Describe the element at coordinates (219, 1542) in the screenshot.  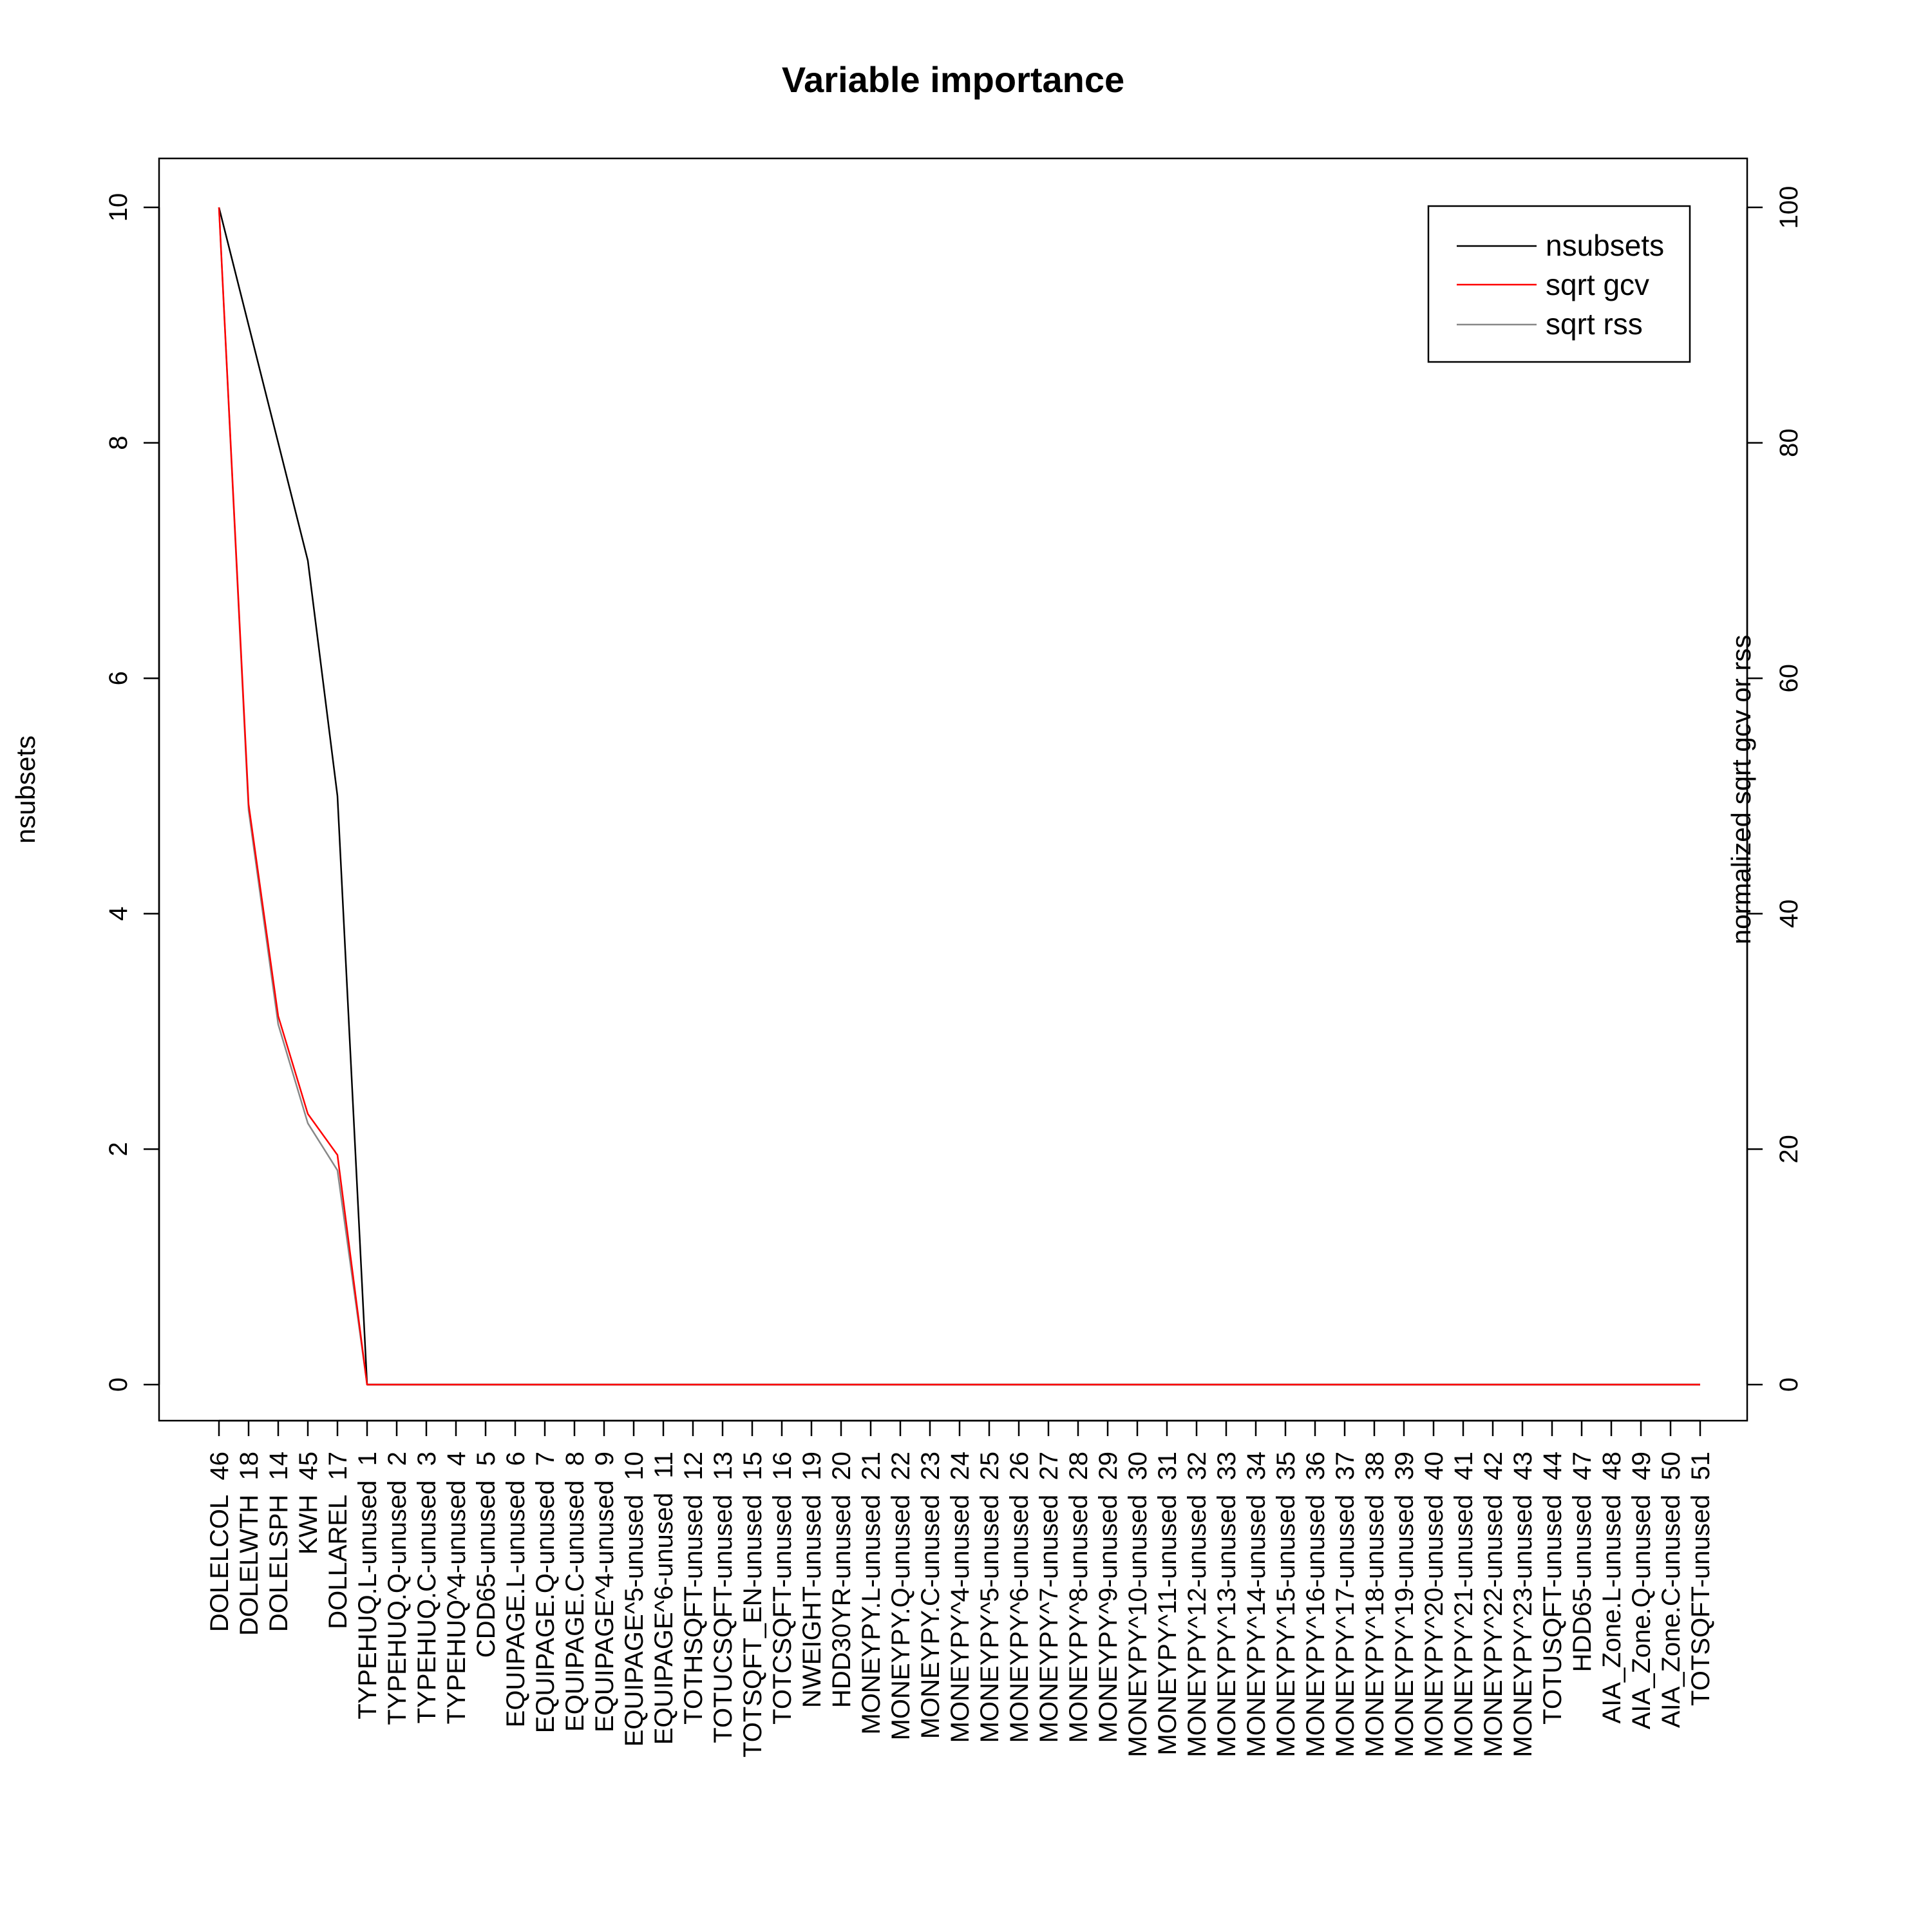
I see `x-tick-label: DOLELCOL 46` at that location.